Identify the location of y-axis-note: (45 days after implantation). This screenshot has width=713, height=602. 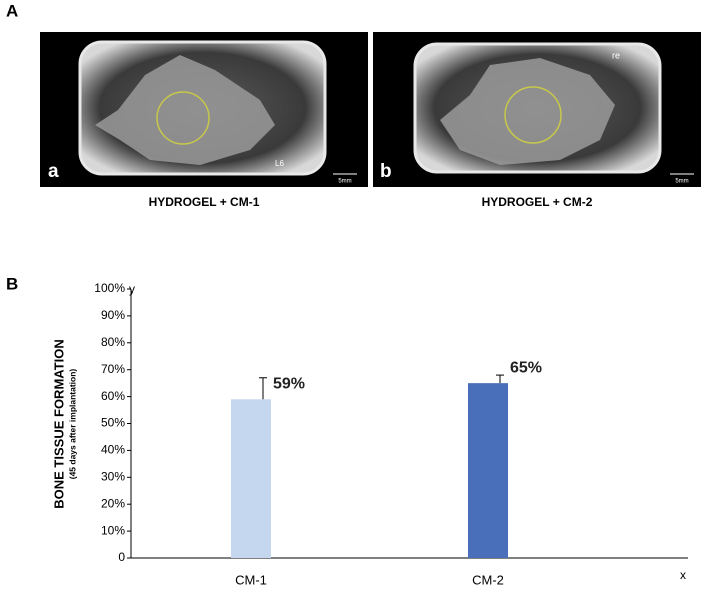
(72, 424).